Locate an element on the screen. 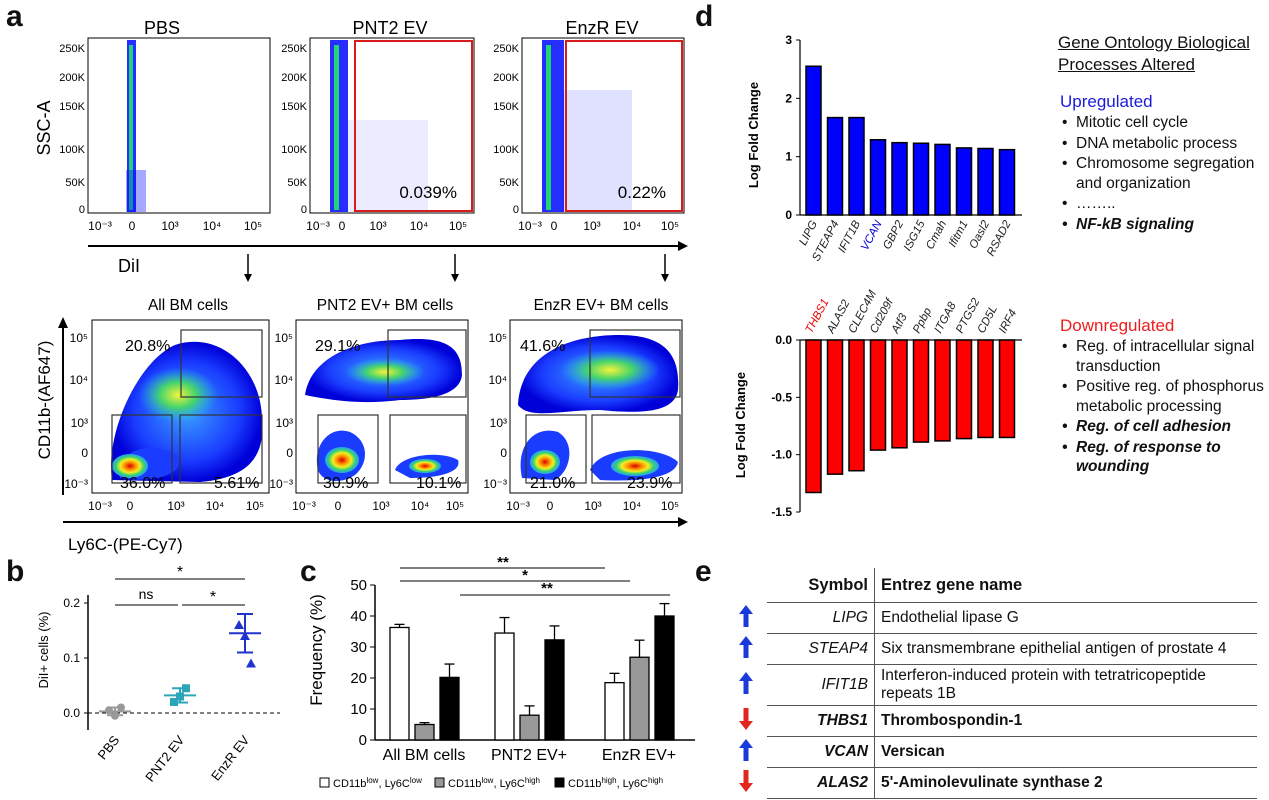 This screenshot has width=1269, height=800. ly6c-label: Ly6C-(PE-Cy7) is located at coordinates (125, 544).